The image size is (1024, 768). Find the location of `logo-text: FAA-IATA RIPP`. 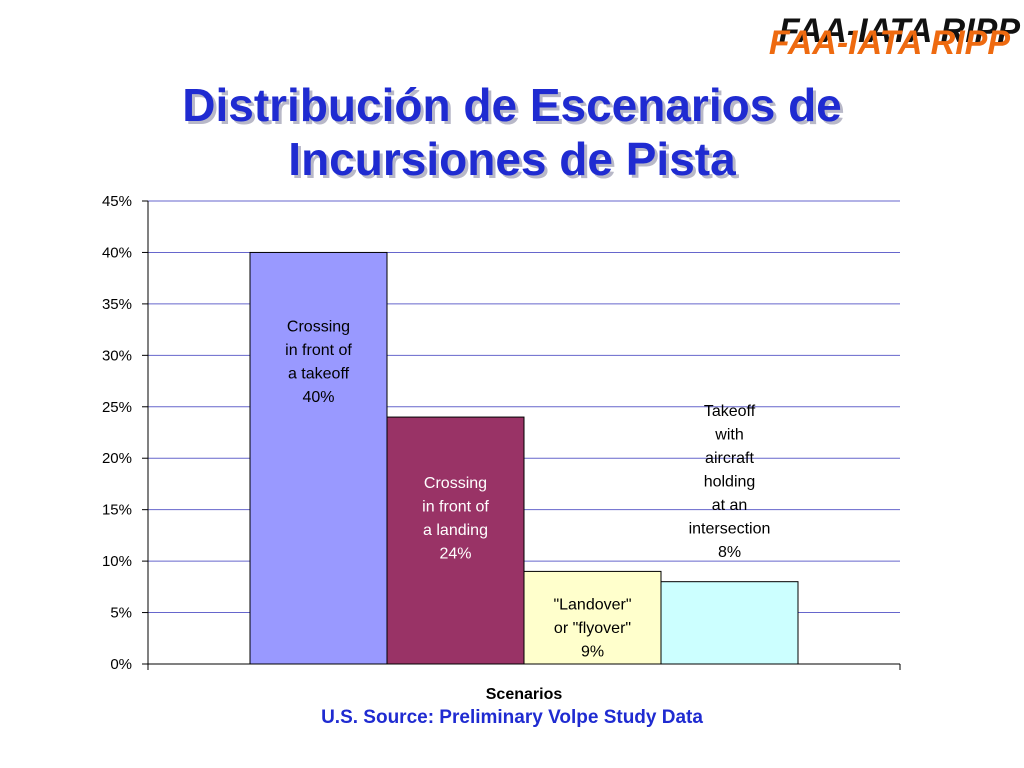

logo-text: FAA-IATA RIPP is located at coordinates (889, 43).